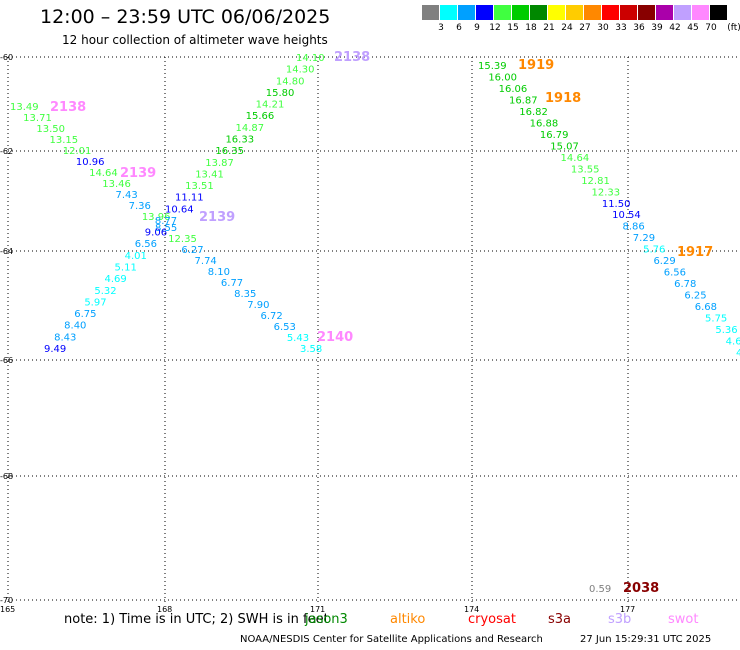  Describe the element at coordinates (7, 609) in the screenshot. I see `lon-label: 165` at that location.